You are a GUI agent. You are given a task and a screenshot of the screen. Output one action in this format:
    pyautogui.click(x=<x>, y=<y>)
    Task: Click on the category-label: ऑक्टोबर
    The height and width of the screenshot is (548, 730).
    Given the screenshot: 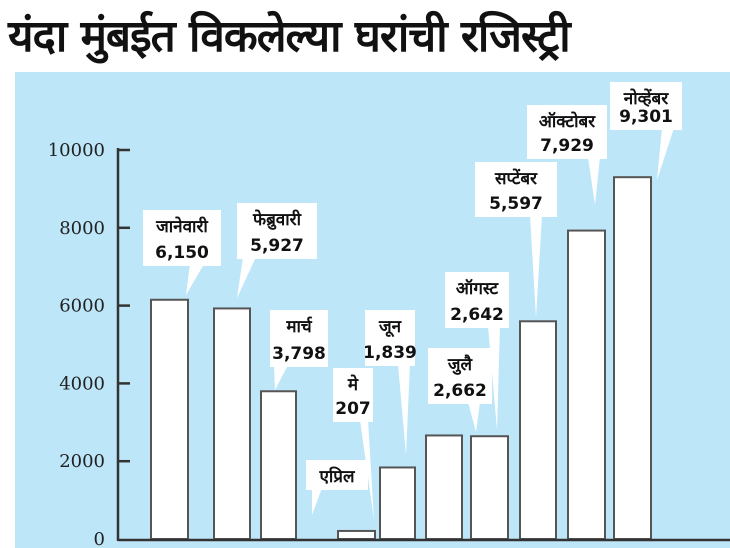 What is the action you would take?
    pyautogui.click(x=567, y=121)
    